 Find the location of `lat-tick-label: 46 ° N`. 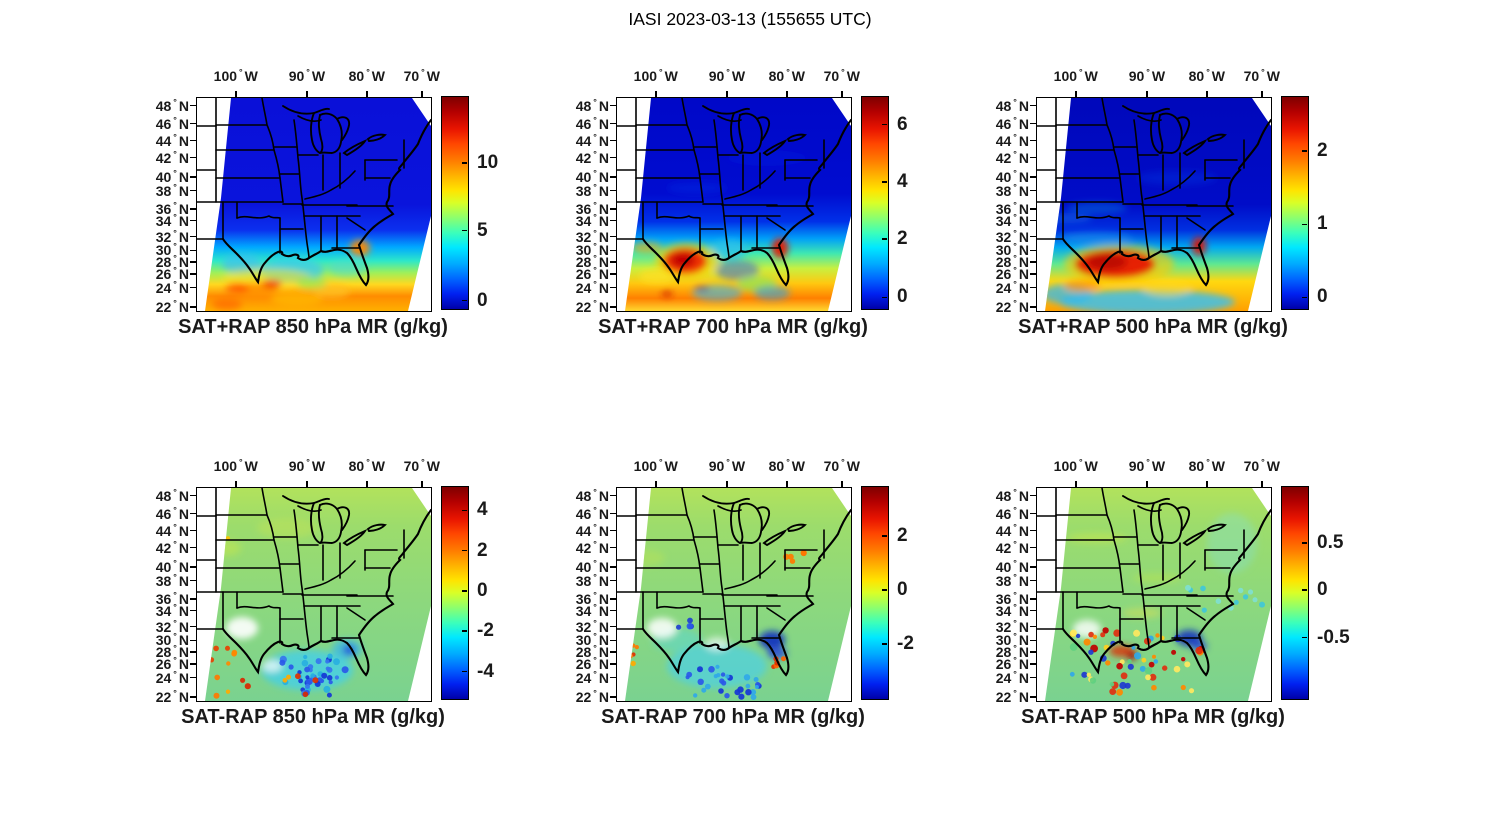

lat-tick-label: 46 ° N is located at coordinates (1002, 123).